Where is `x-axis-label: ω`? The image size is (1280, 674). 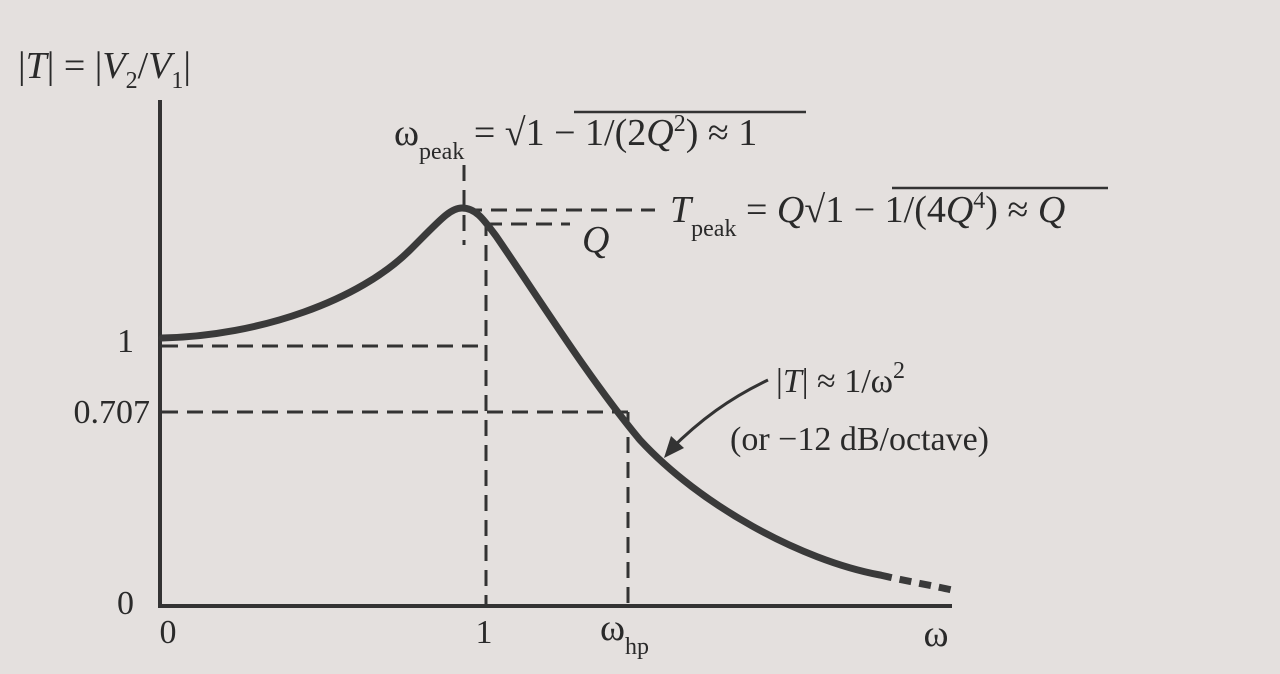
x-axis-label: ω is located at coordinates (935, 634).